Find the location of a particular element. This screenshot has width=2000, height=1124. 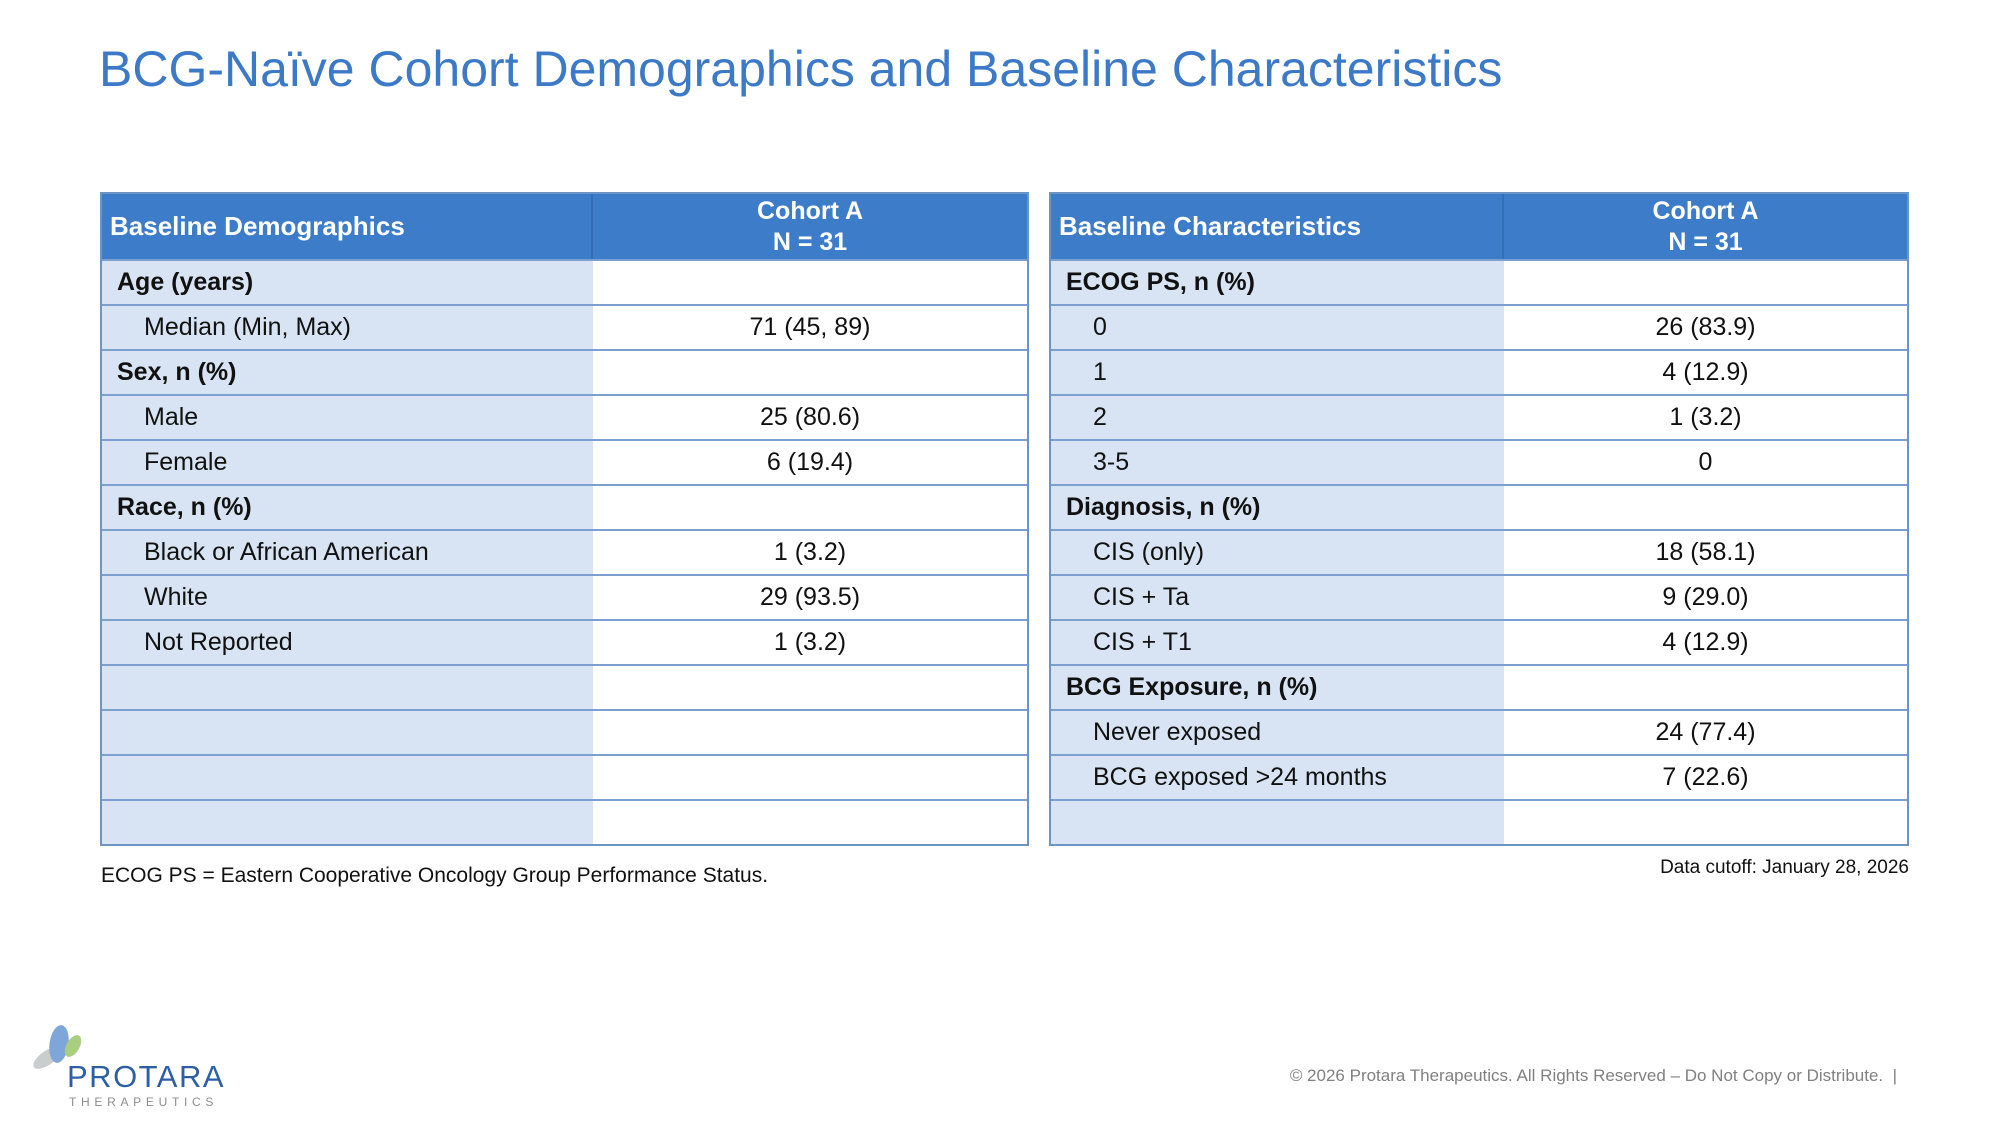

table-header: Baseline Demographics Cohort A N = 31 is located at coordinates (564, 226).